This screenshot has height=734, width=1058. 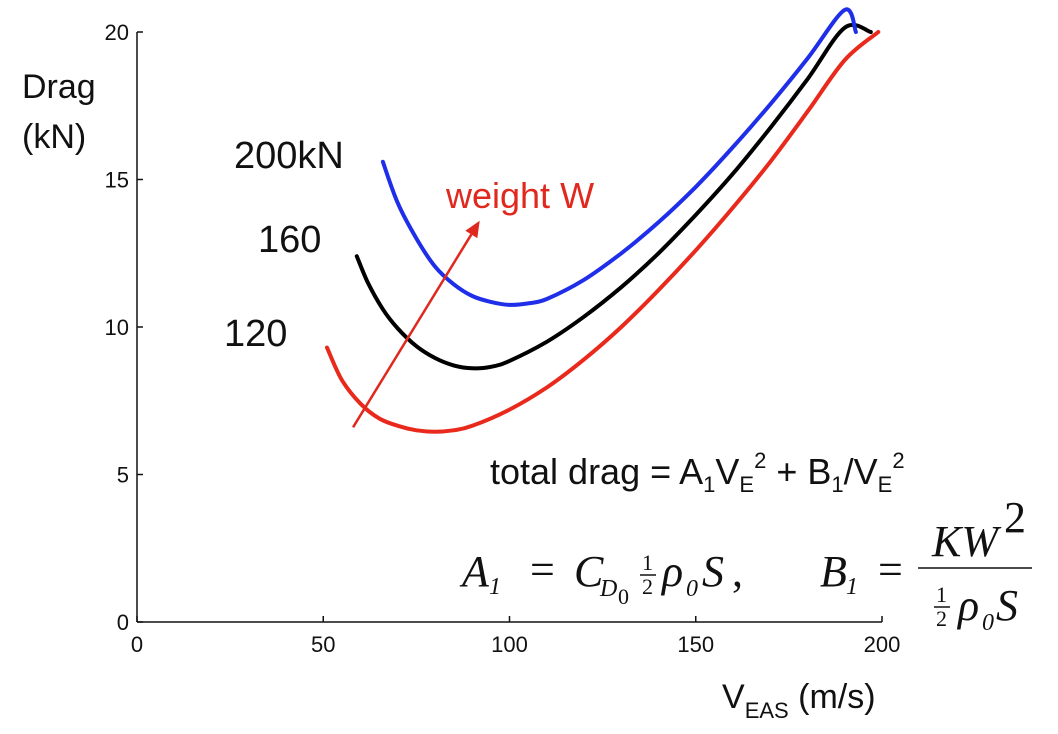 I want to click on y-tick-label: 15, so click(x=117, y=180).